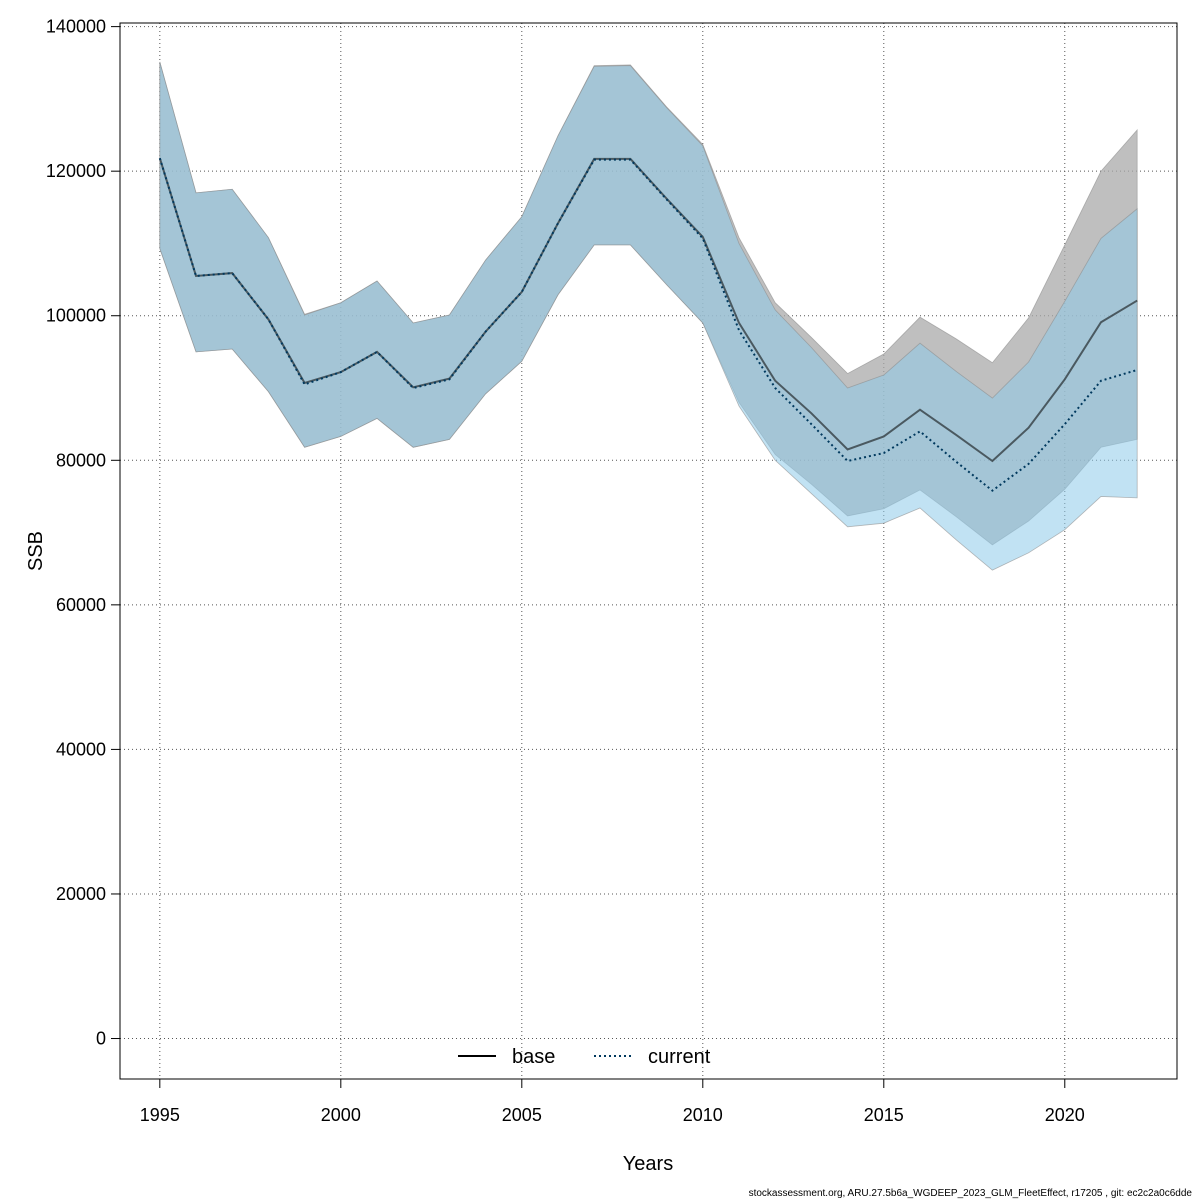 The width and height of the screenshot is (1200, 1200). What do you see at coordinates (703, 1115) in the screenshot?
I see `x-tick-label: 2010` at bounding box center [703, 1115].